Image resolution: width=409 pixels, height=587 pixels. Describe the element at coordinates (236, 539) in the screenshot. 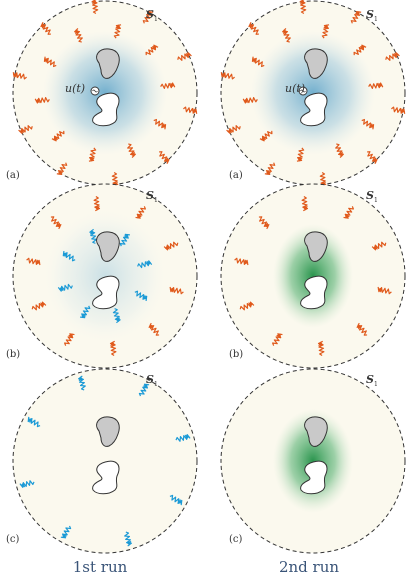

I see `panel-label-c-right: (c)` at that location.